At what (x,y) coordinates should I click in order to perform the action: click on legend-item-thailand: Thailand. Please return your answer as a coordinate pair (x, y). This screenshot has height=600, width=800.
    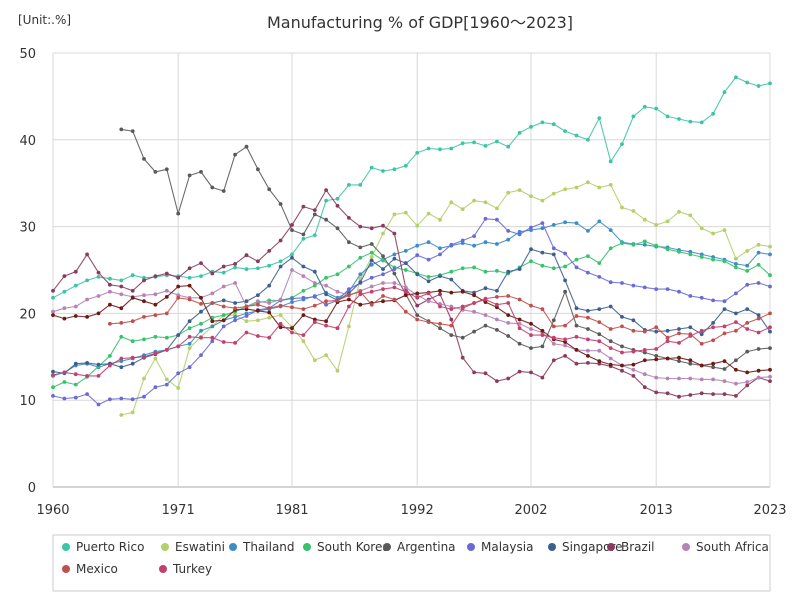
    Looking at the image, I should click on (262, 547).